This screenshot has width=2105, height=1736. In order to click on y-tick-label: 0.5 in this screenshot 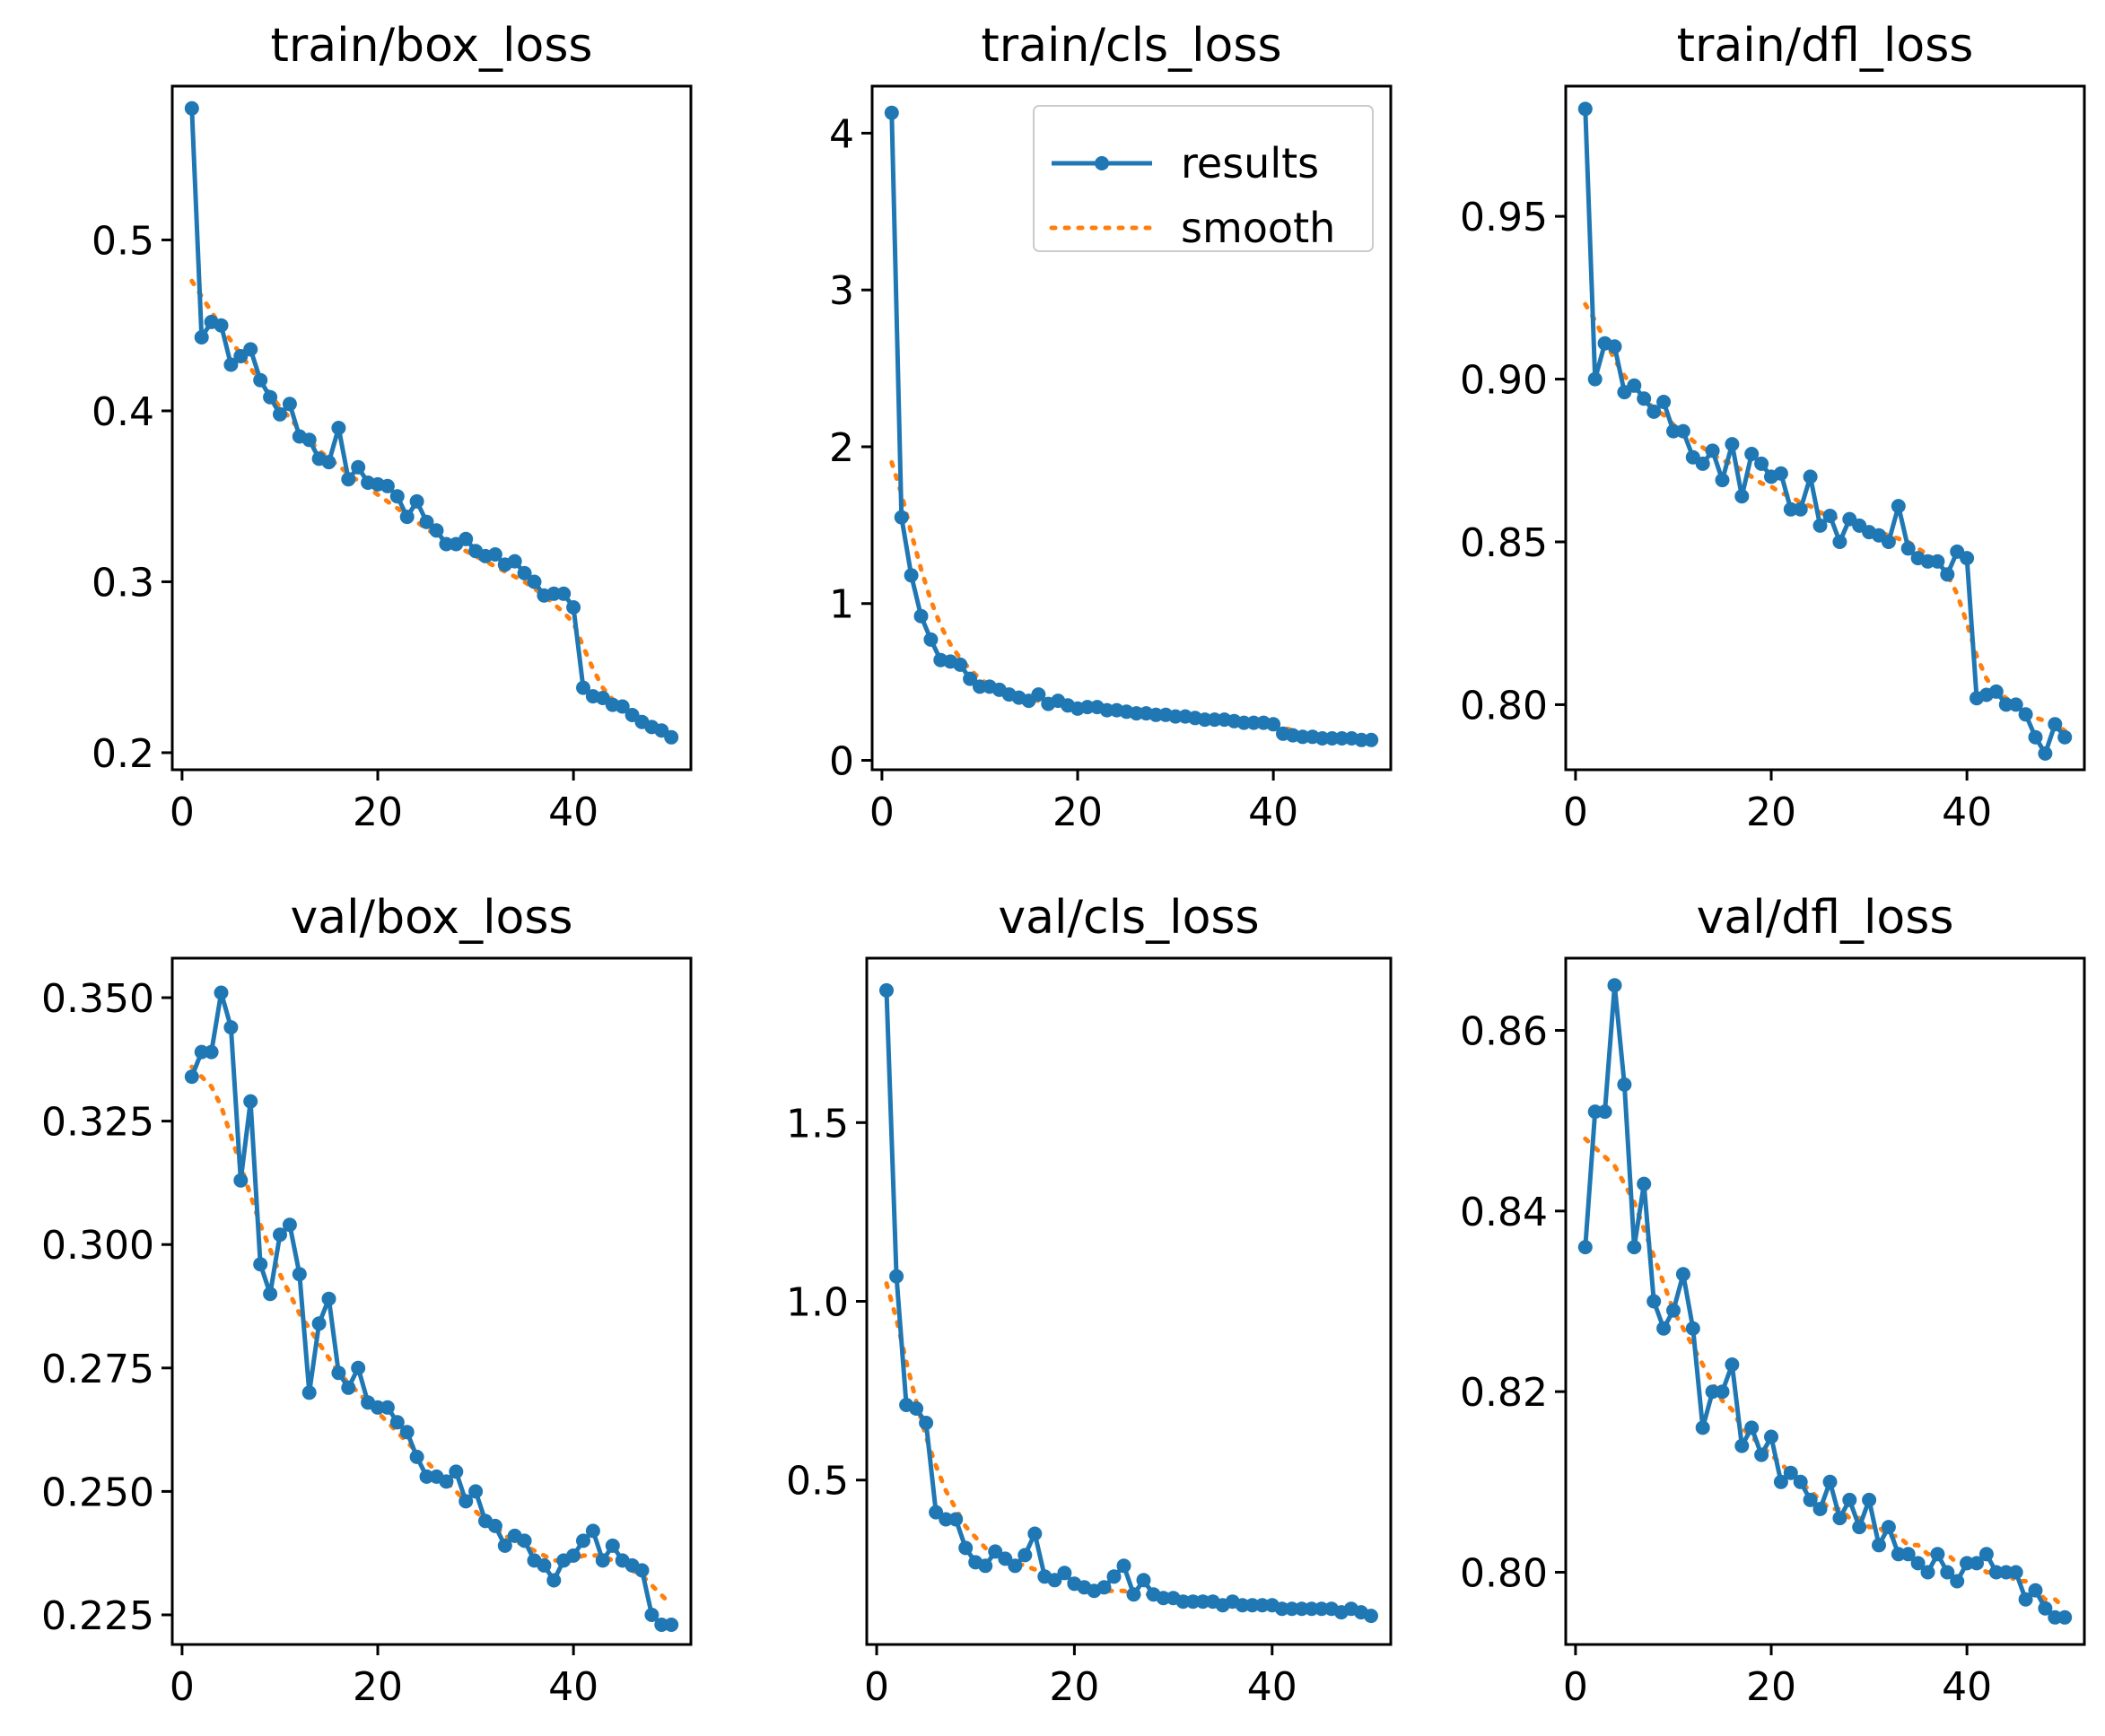, I will do `click(123, 241)`.